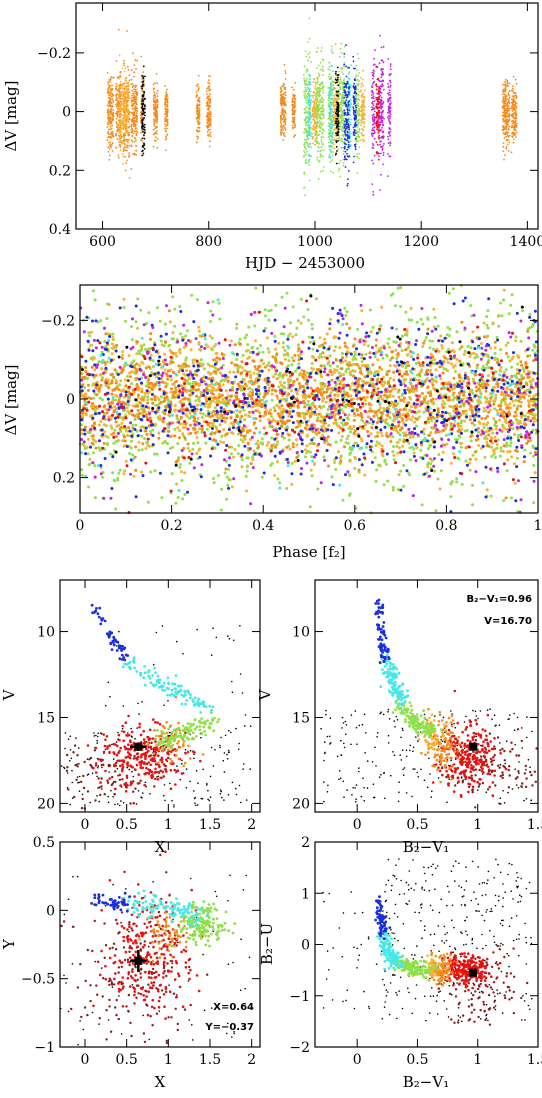 The height and width of the screenshot is (1098, 542). What do you see at coordinates (66, 113) in the screenshot?
I see `y-tick-label: 0` at bounding box center [66, 113].